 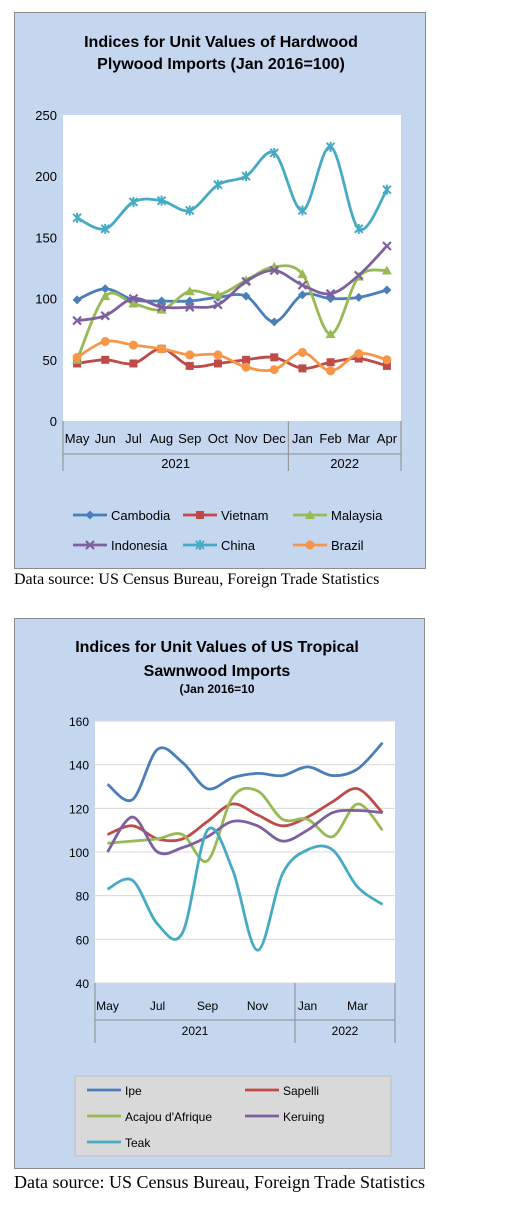 What do you see at coordinates (50, 360) in the screenshot?
I see `plywood-y-tick-label: 50` at bounding box center [50, 360].